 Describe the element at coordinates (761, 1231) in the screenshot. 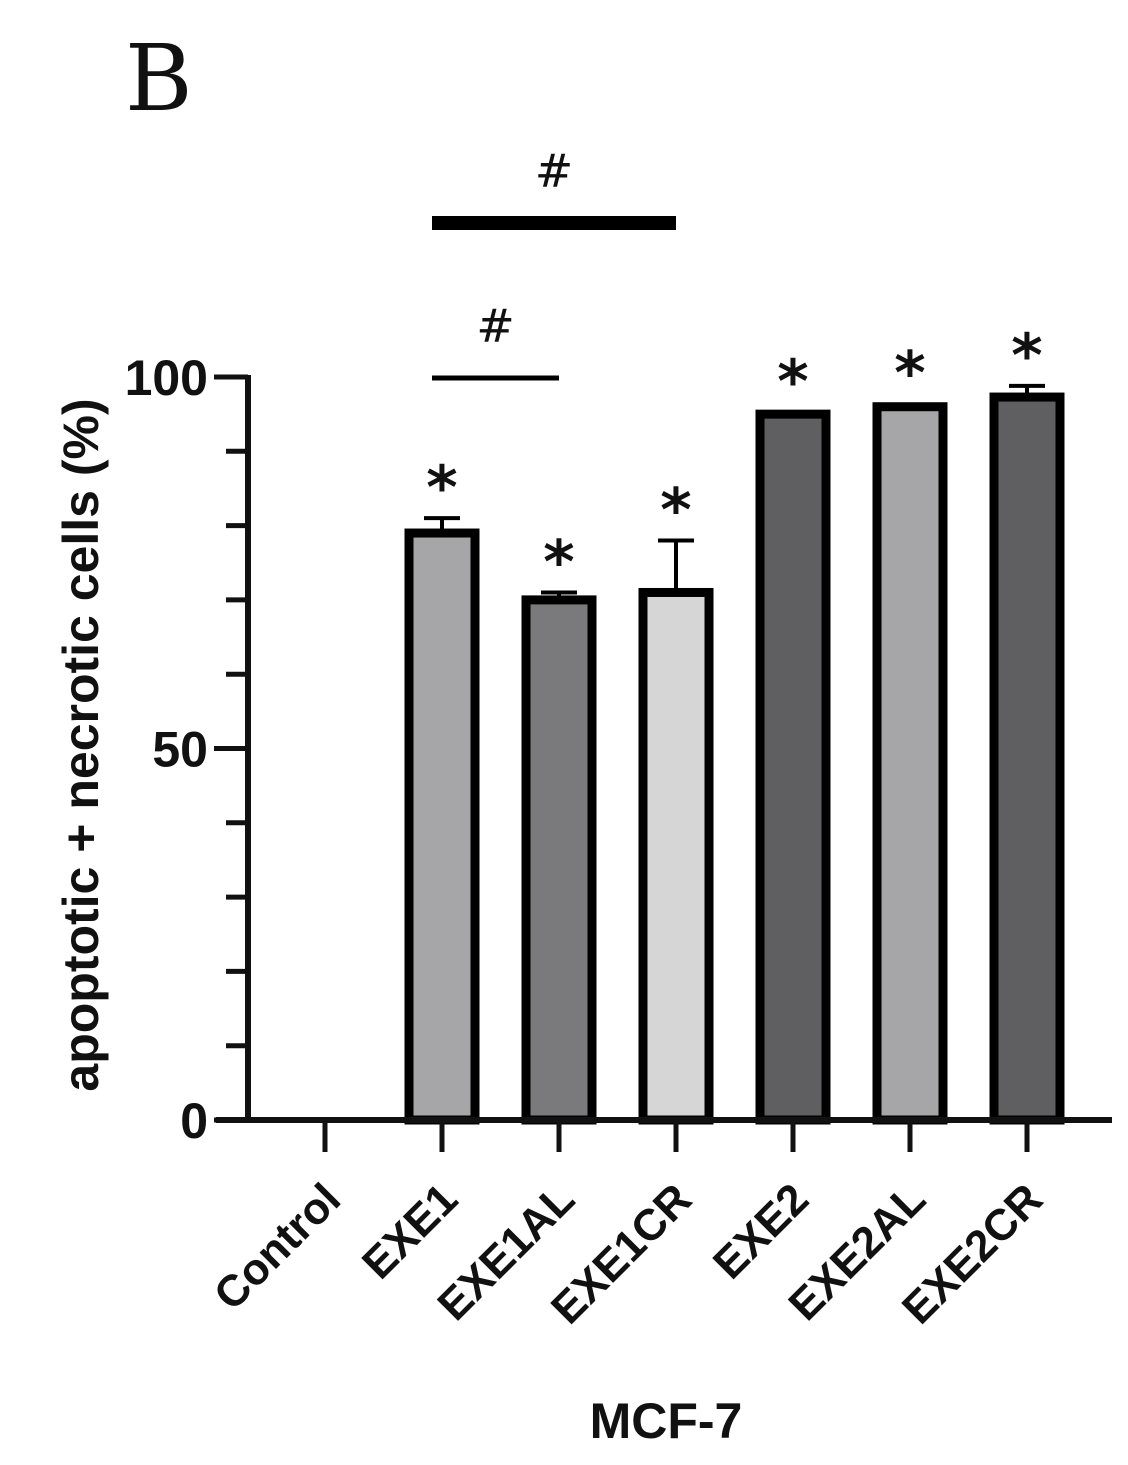

I see `x-tick-label: EXE2` at that location.